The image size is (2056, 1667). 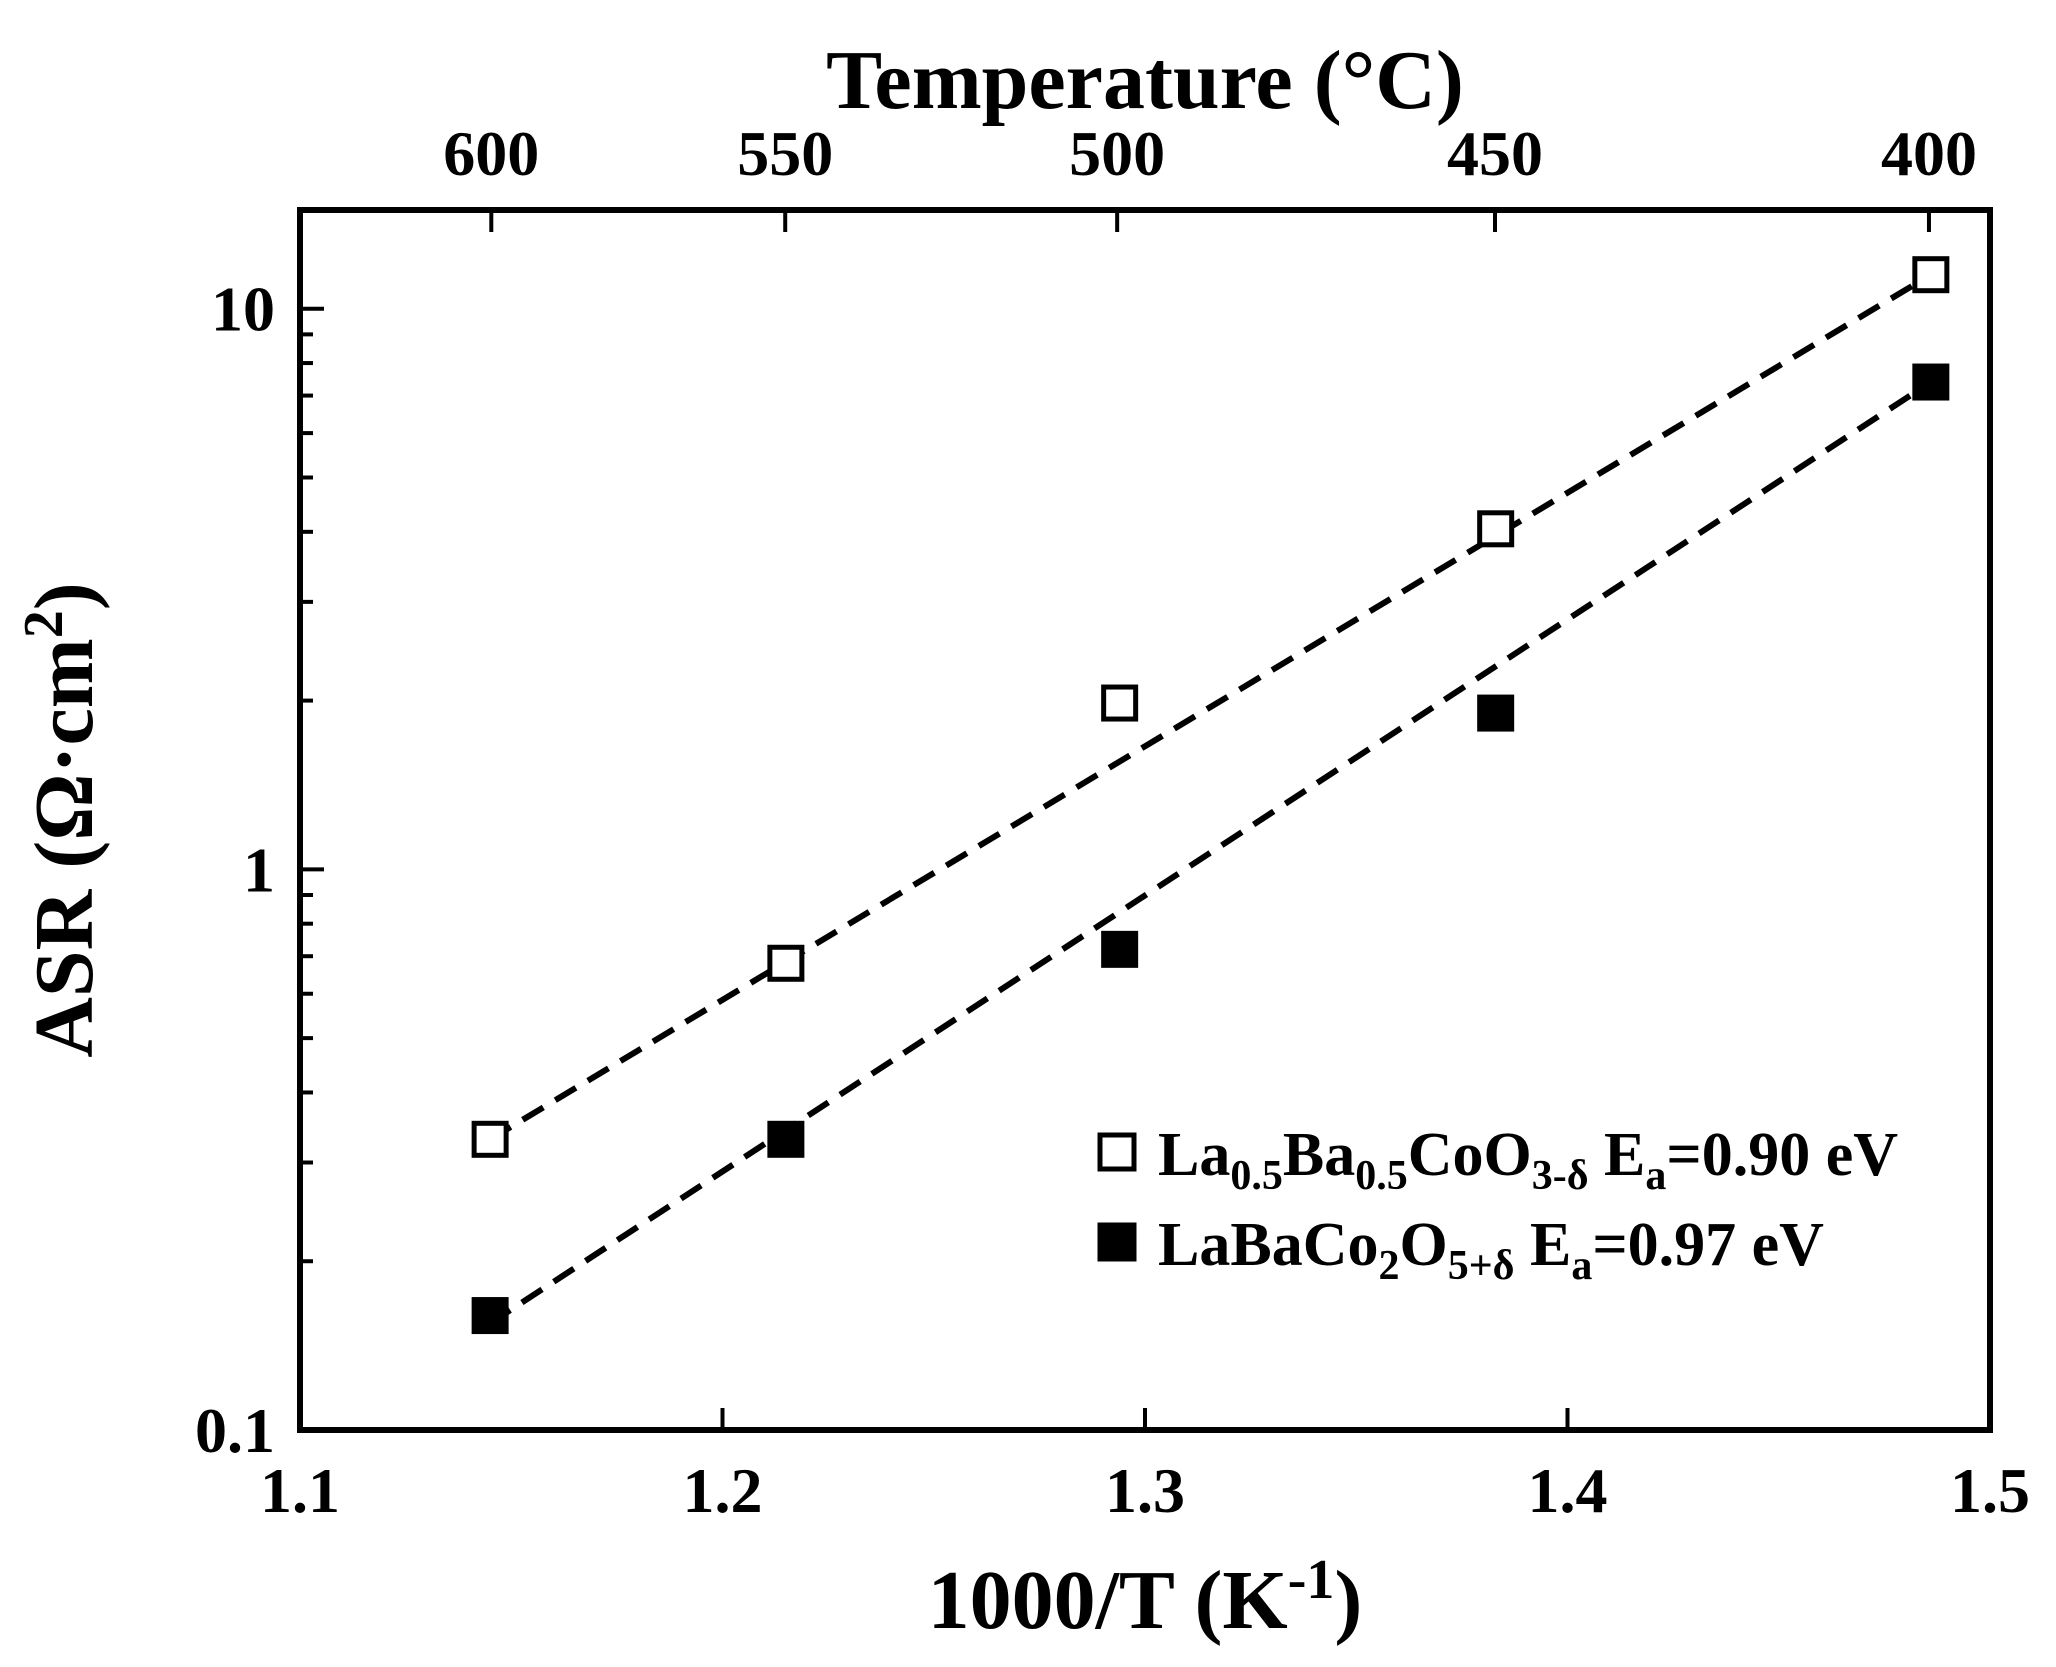 What do you see at coordinates (1782, 1155) in the screenshot?
I see `legend-text-part: =0.90 eV` at bounding box center [1782, 1155].